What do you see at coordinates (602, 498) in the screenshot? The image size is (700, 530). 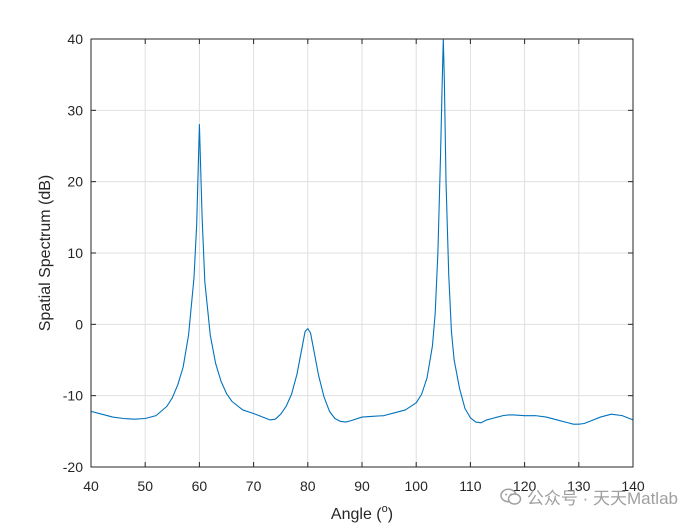 I see `watermark-text: 公众号 · 天天Matlab` at bounding box center [602, 498].